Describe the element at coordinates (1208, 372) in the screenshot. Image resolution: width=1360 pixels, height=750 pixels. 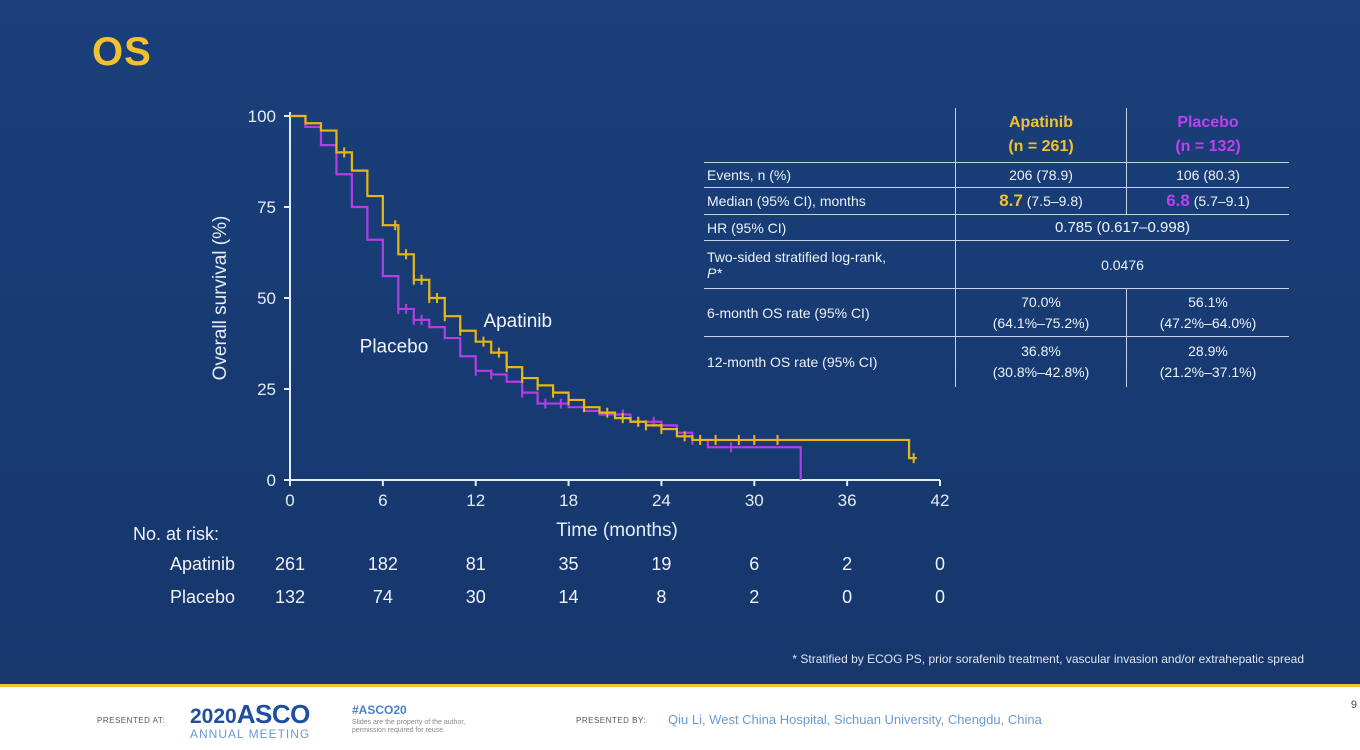
I see `os12-placebo-ci: (21.2%–37.1%)` at that location.